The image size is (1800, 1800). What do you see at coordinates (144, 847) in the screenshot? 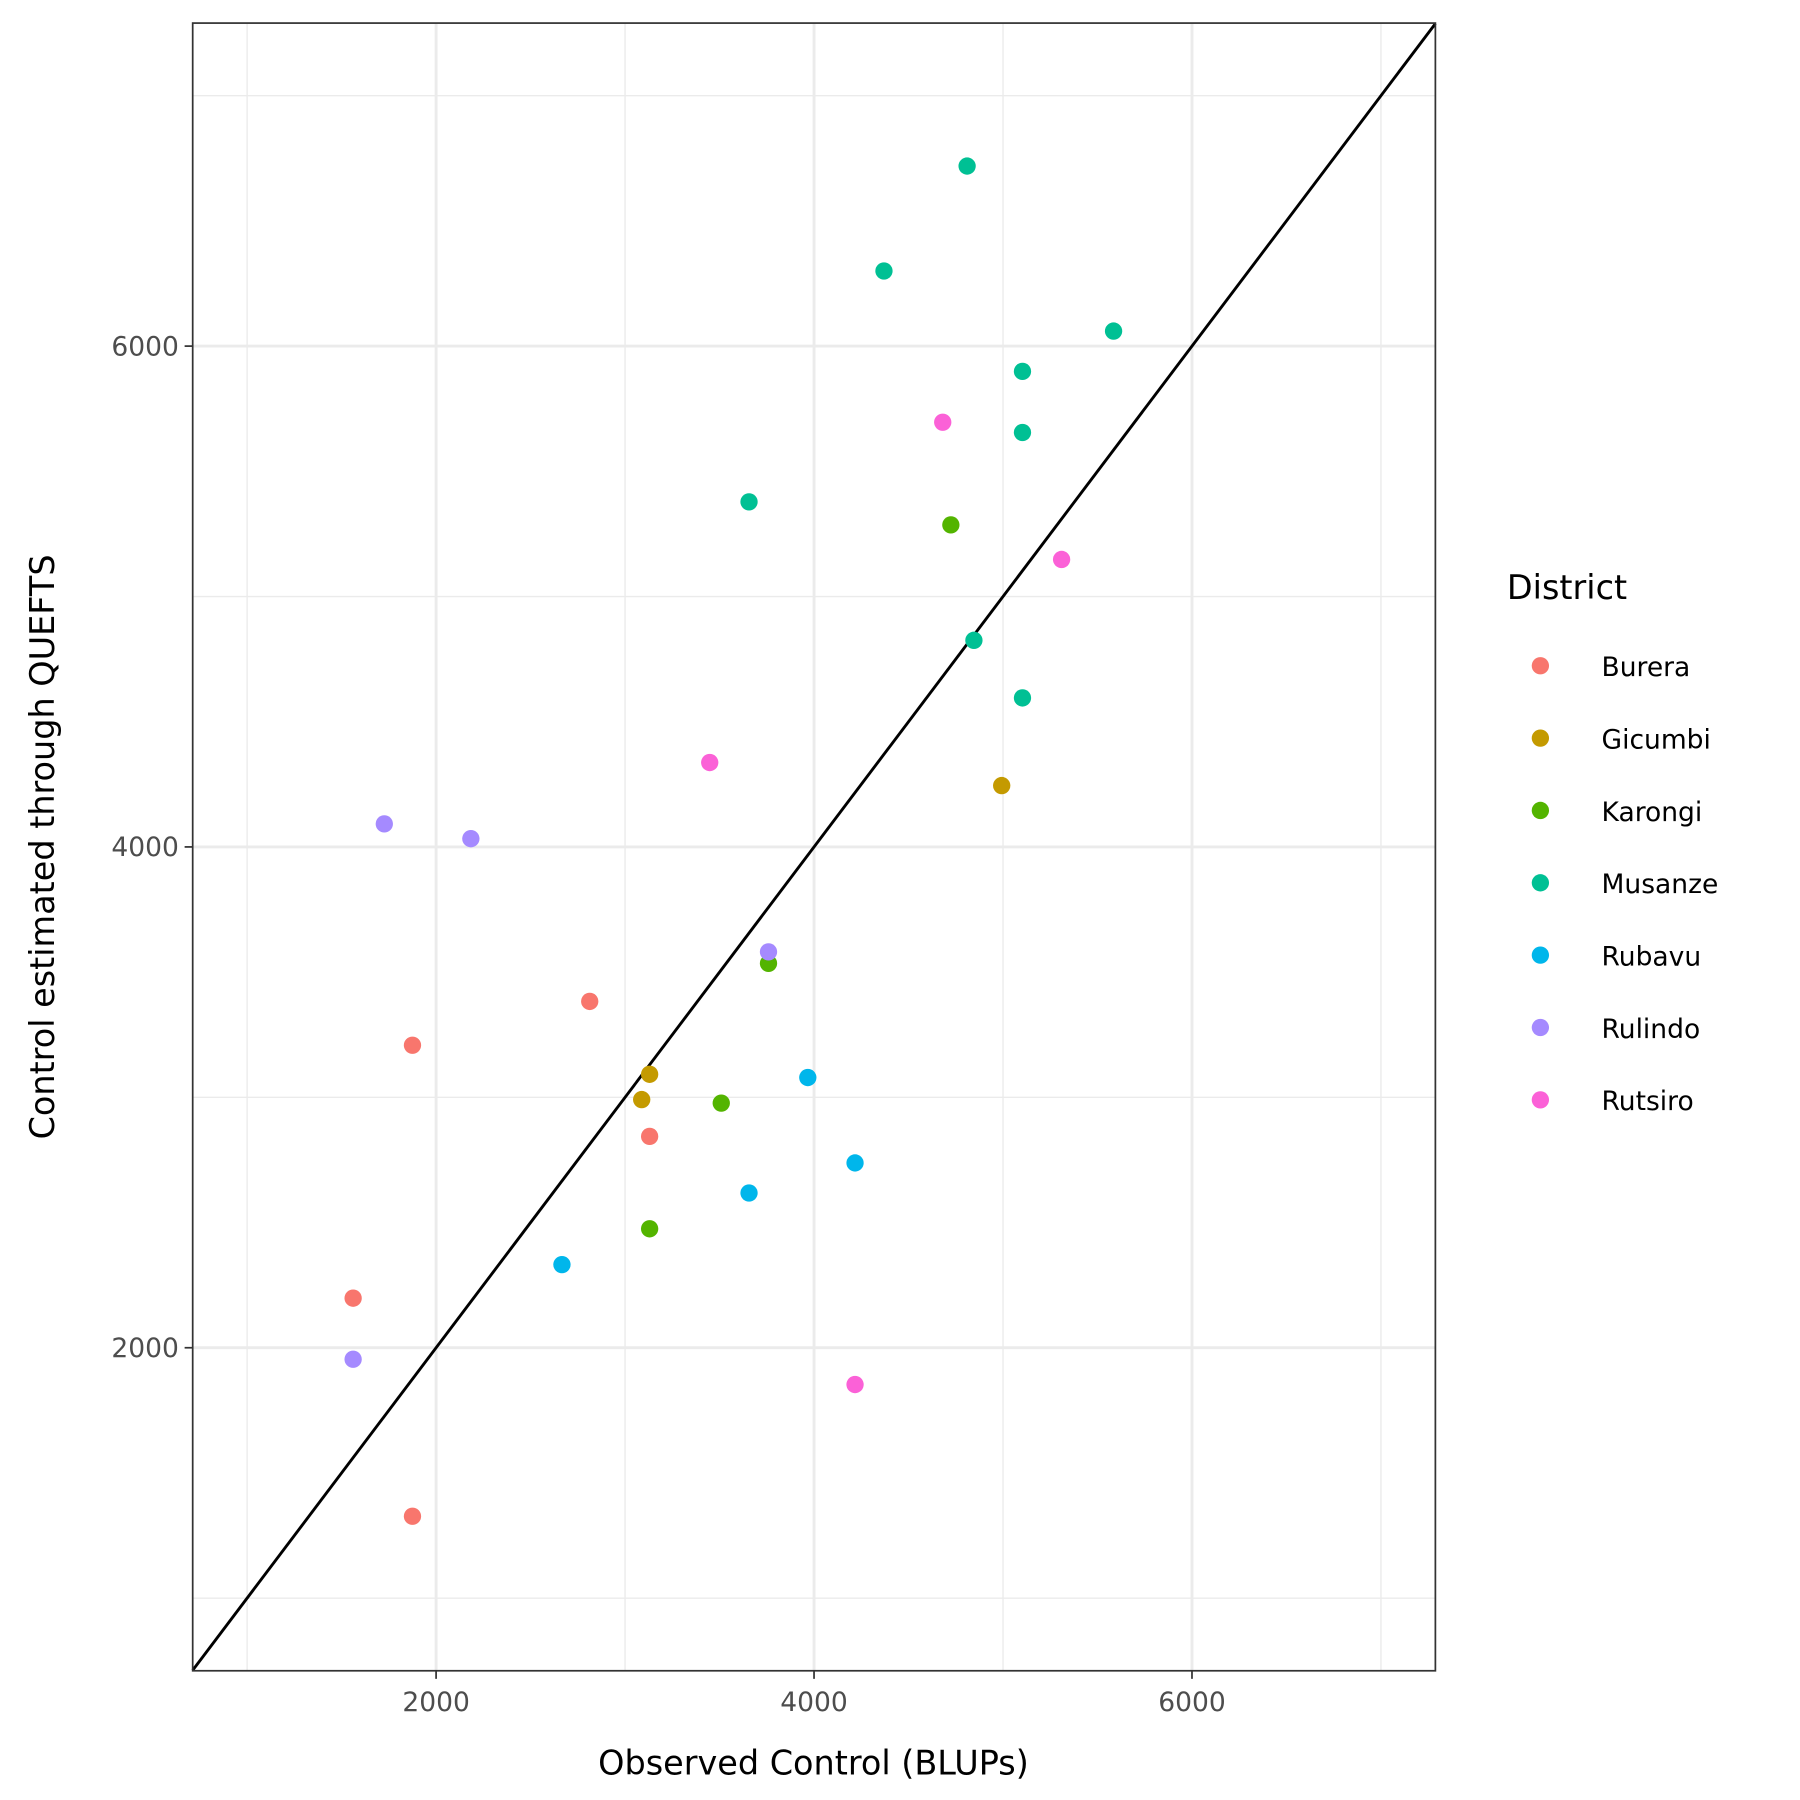
I see `y-tick-label: 4000` at bounding box center [144, 847].